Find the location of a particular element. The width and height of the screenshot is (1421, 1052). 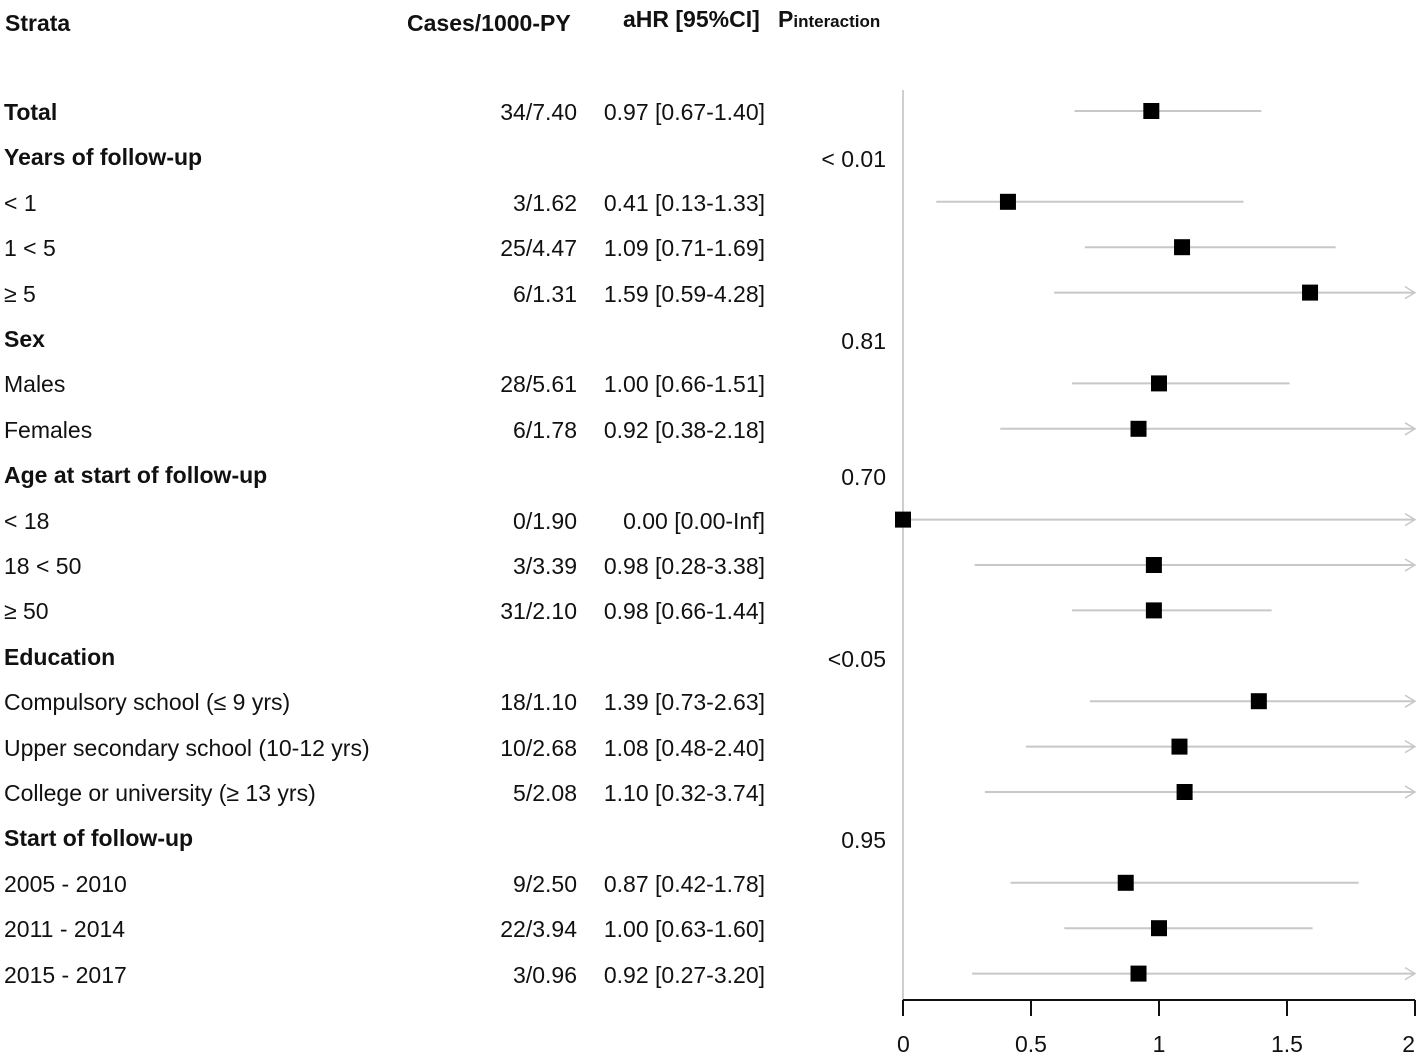

cases-value: 25/4.47 is located at coordinates (538, 248).